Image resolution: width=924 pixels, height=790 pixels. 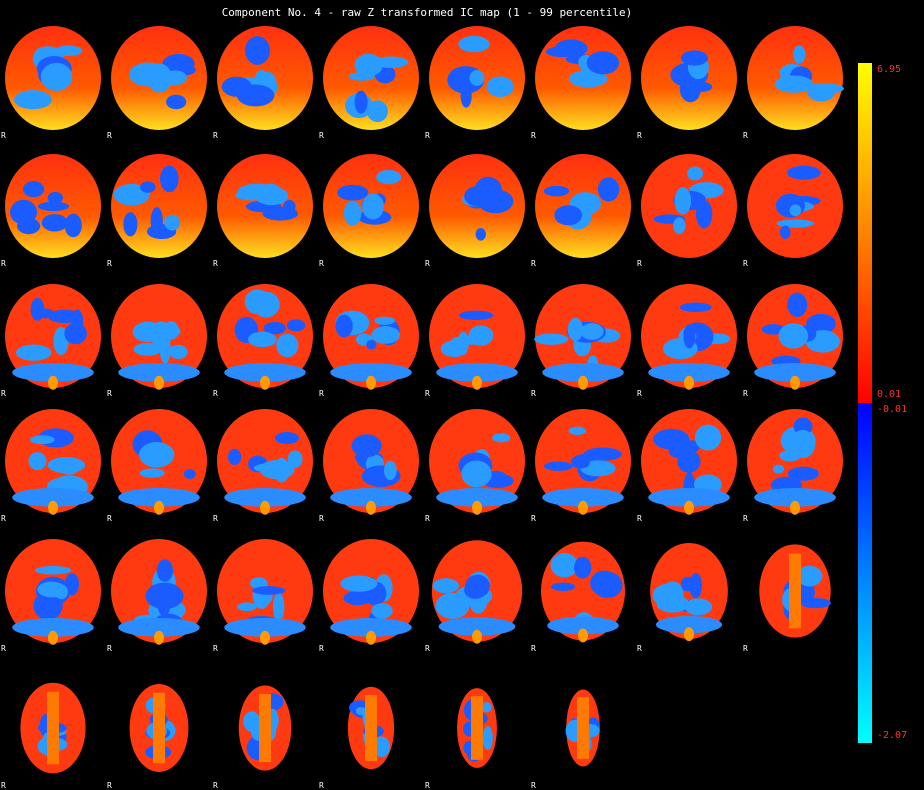 I want to click on colorbar-max-label: 6.95, so click(x=889, y=69).